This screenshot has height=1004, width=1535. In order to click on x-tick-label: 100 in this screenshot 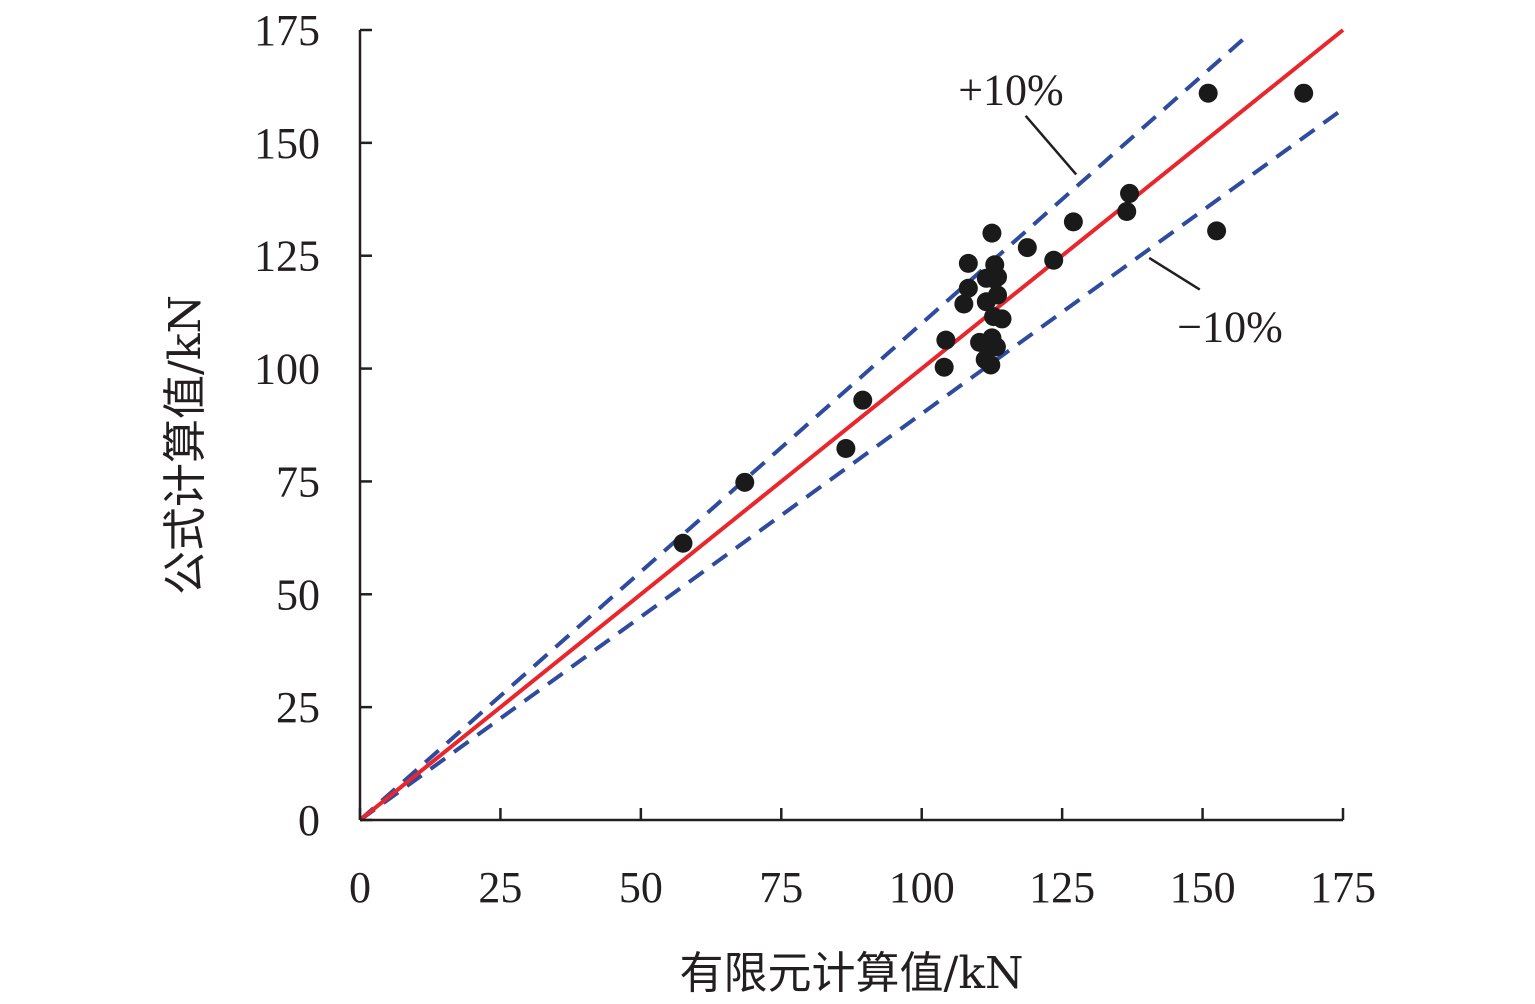, I will do `click(922, 887)`.